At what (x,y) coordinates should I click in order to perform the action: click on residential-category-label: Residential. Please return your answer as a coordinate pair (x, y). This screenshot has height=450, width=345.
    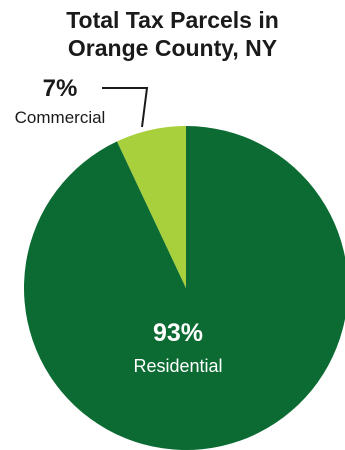
    Looking at the image, I should click on (177, 366).